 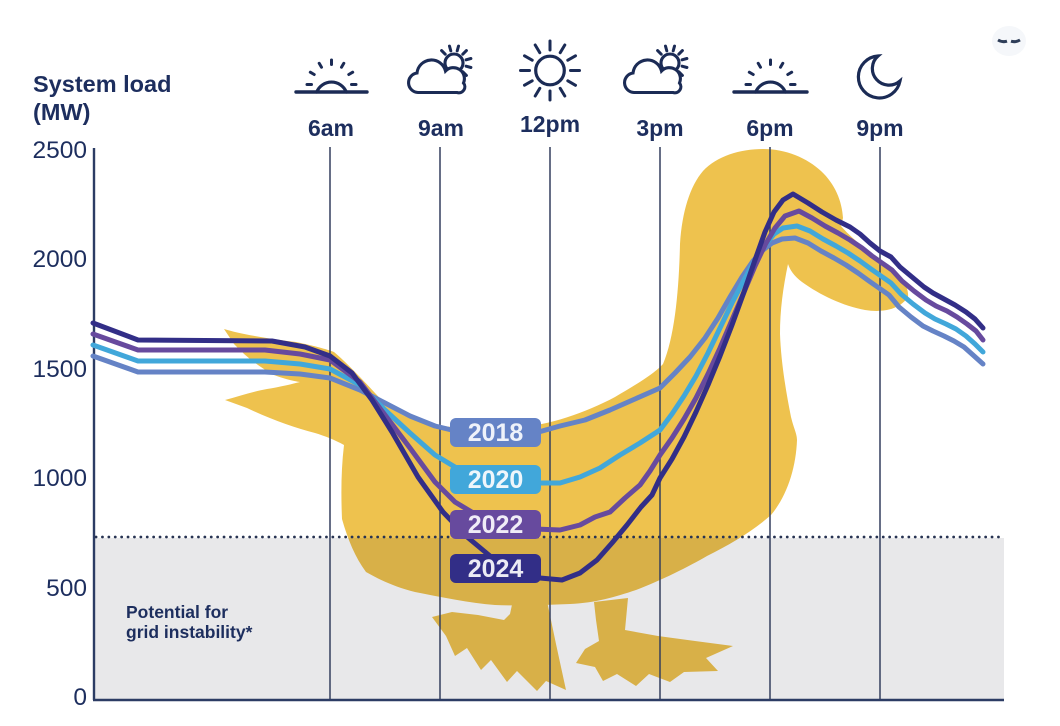 What do you see at coordinates (80, 697) in the screenshot?
I see `svg-text: 0` at bounding box center [80, 697].